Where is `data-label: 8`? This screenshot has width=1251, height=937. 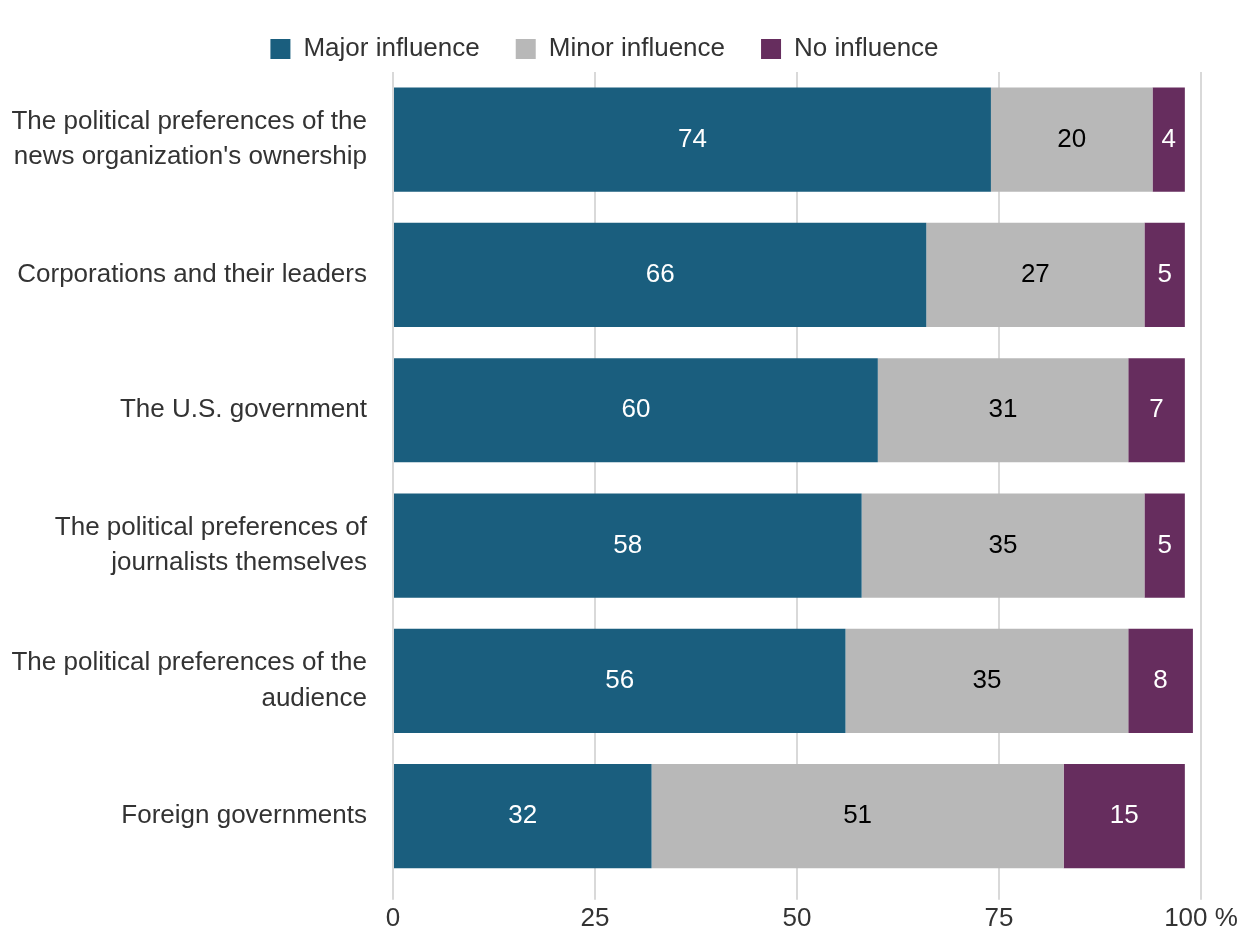 data-label: 8 is located at coordinates (1160, 679).